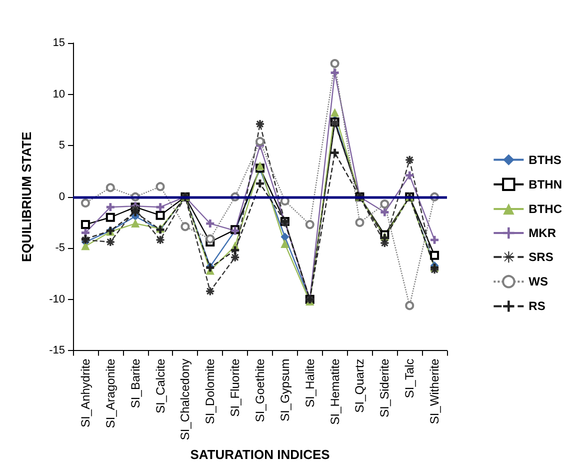 The image size is (575, 466). Describe the element at coordinates (545, 159) in the screenshot. I see `legend-label: BTHS` at that location.